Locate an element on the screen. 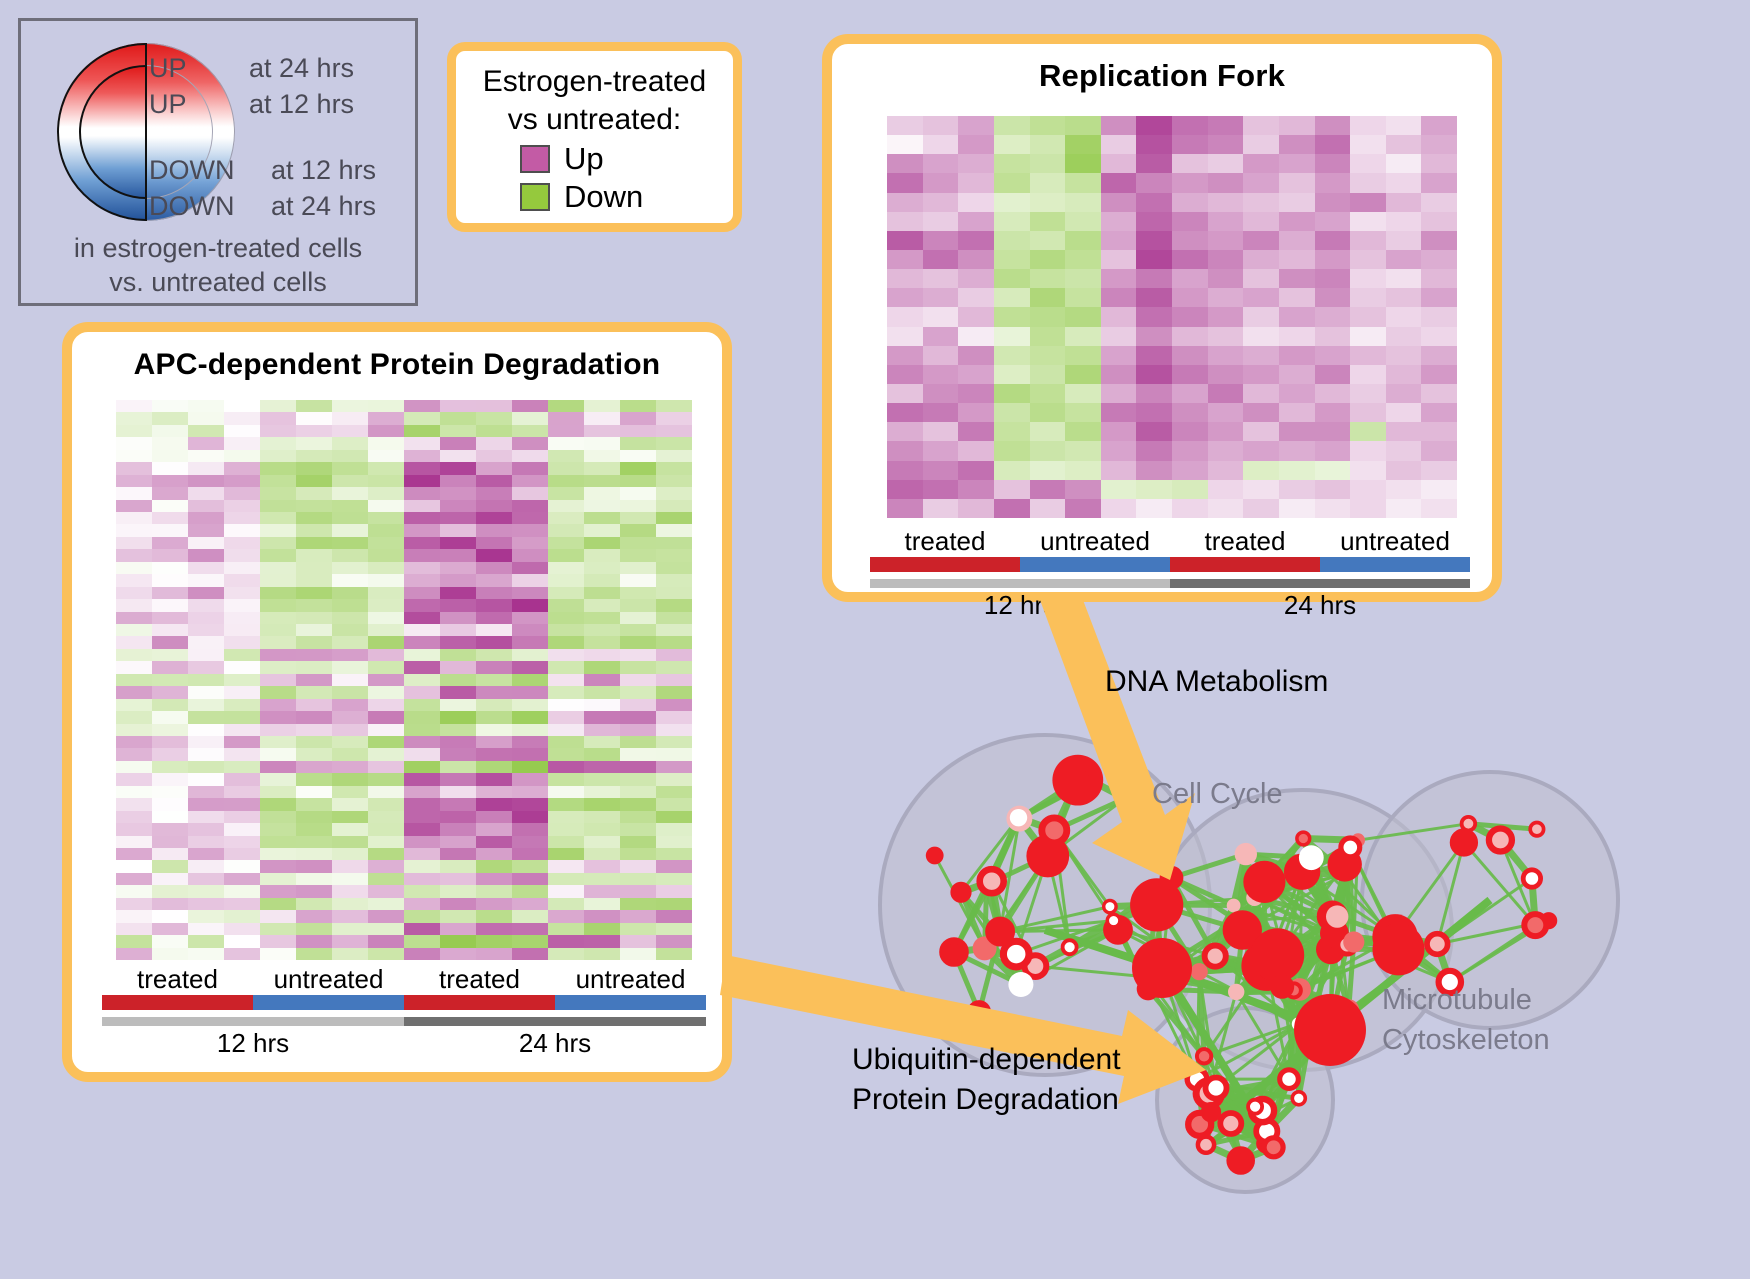  wheel-footer-line1: in estrogen-treated cells is located at coordinates (218, 248).